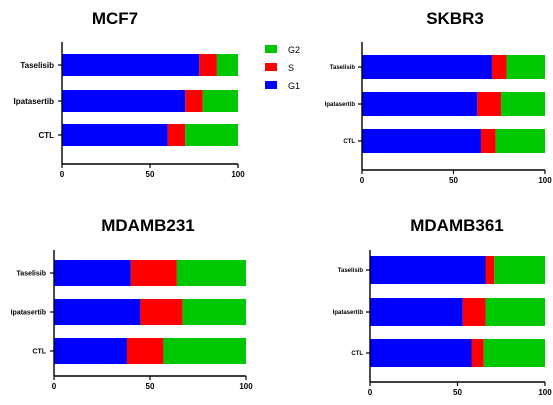 The image size is (553, 405). I want to click on legend-swatch-g1, so click(271, 85).